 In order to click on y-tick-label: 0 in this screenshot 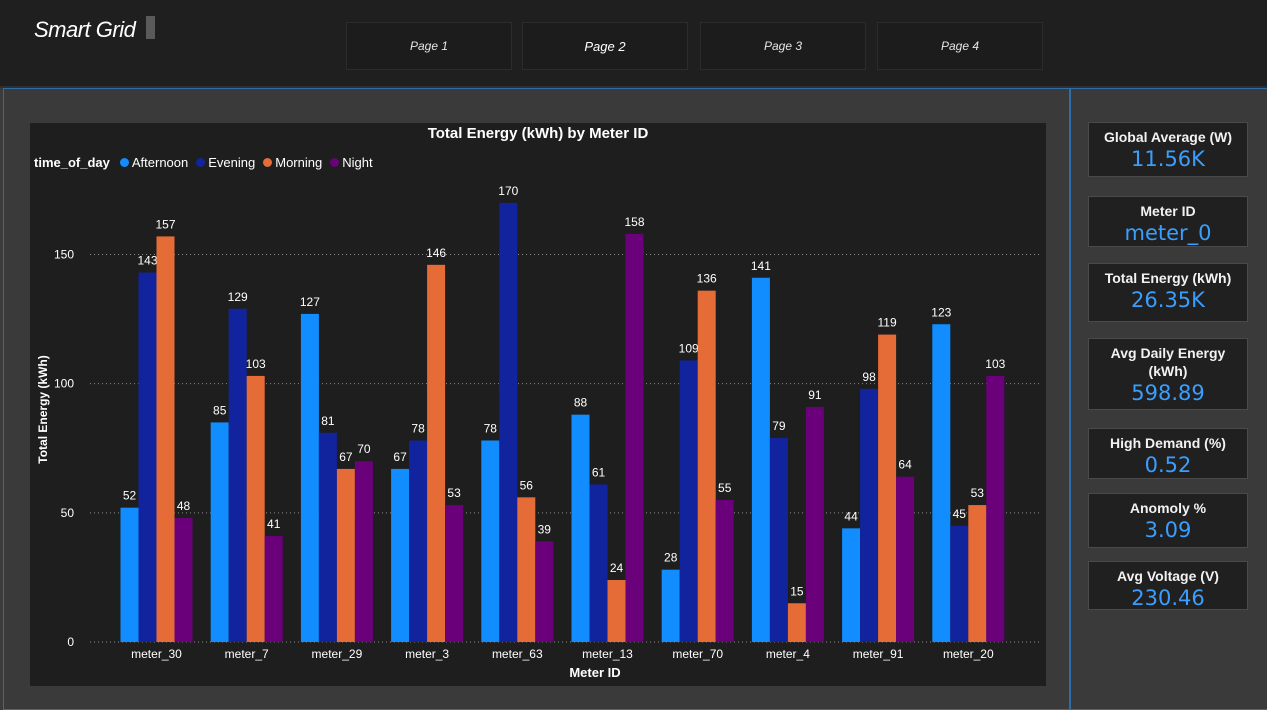, I will do `click(70, 642)`.